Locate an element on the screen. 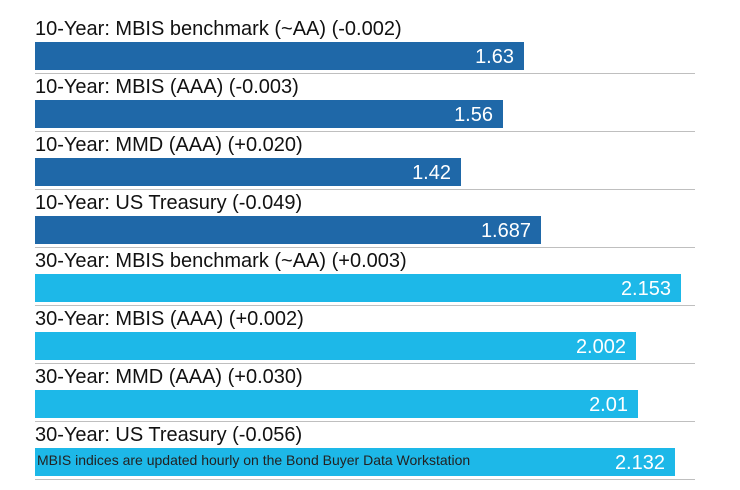 The height and width of the screenshot is (490, 740). bar-row: 10-Year: MMD (AAA) (+0.020) 1.42 is located at coordinates (370, 161).